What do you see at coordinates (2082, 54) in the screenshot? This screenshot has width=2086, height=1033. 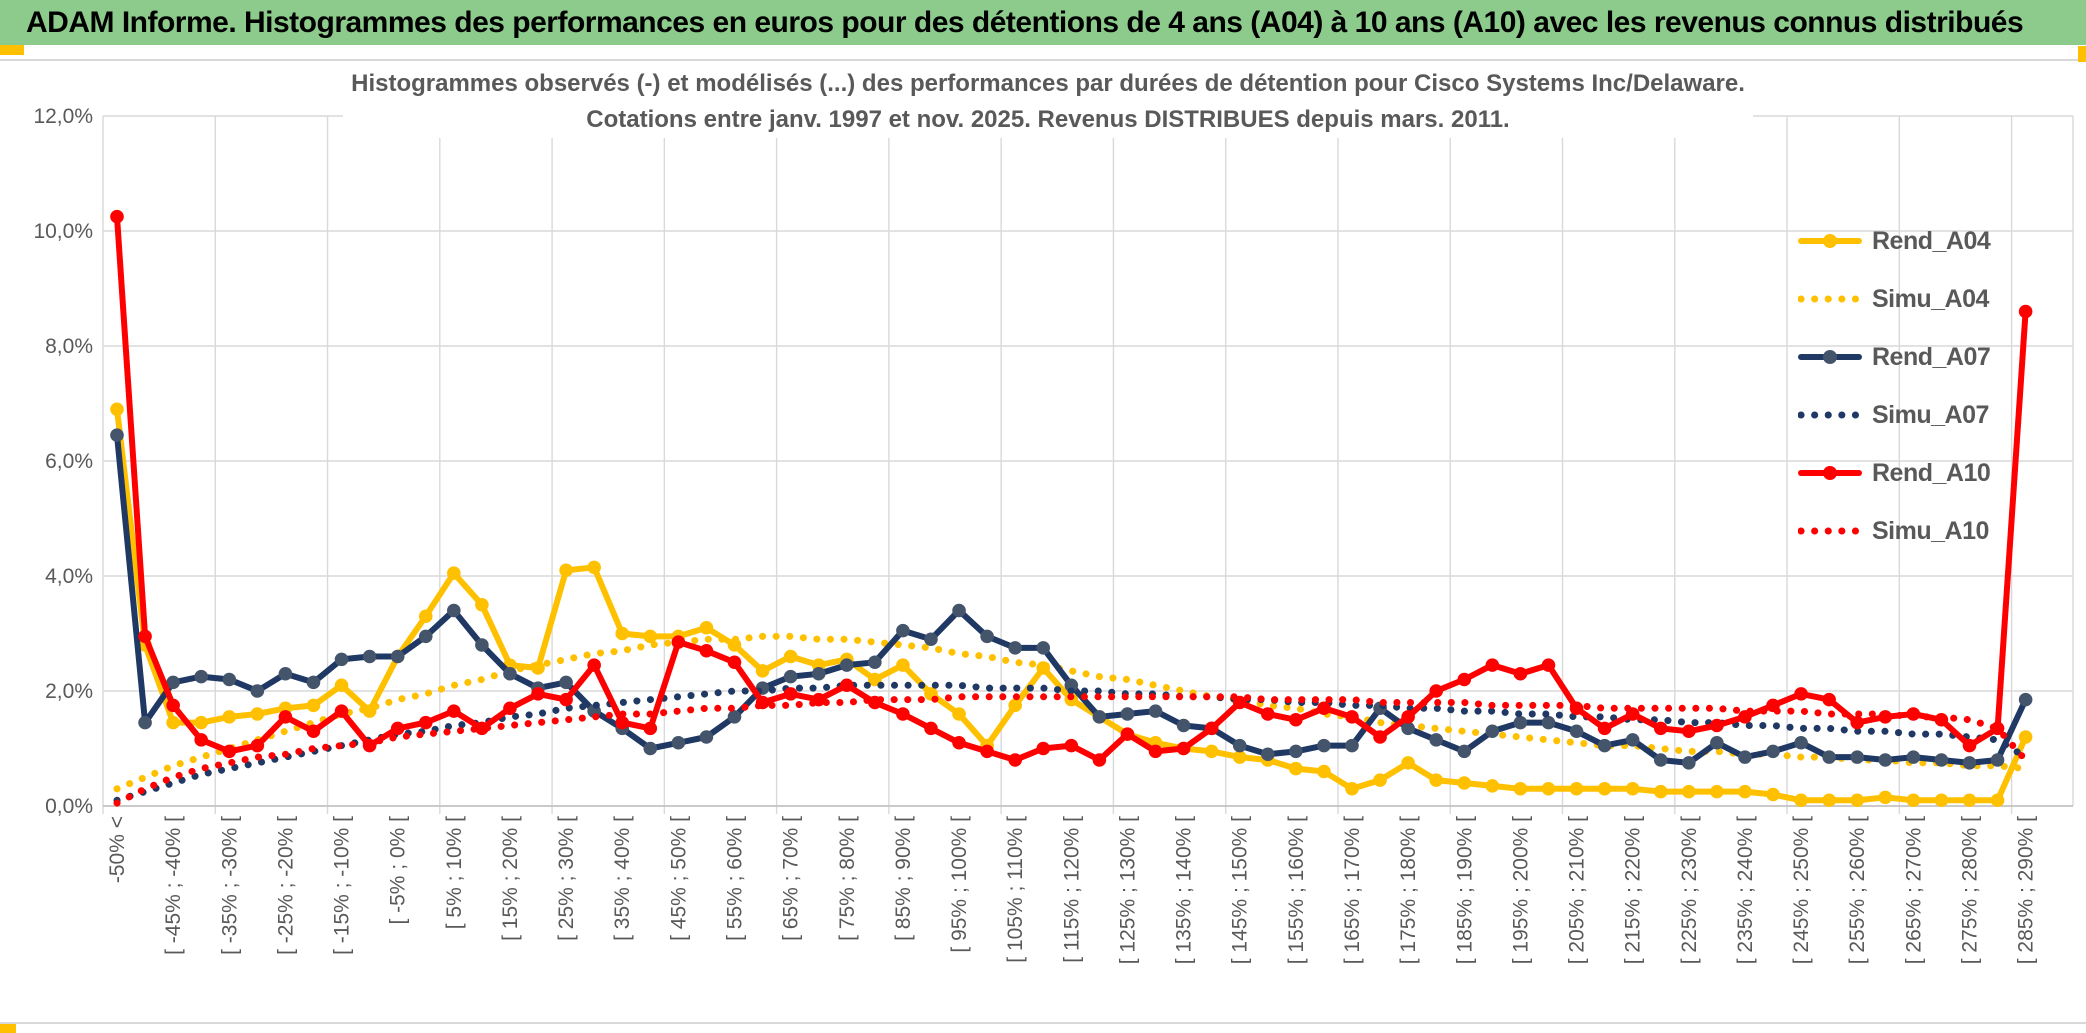 I see `gold-accent-top-right` at bounding box center [2082, 54].